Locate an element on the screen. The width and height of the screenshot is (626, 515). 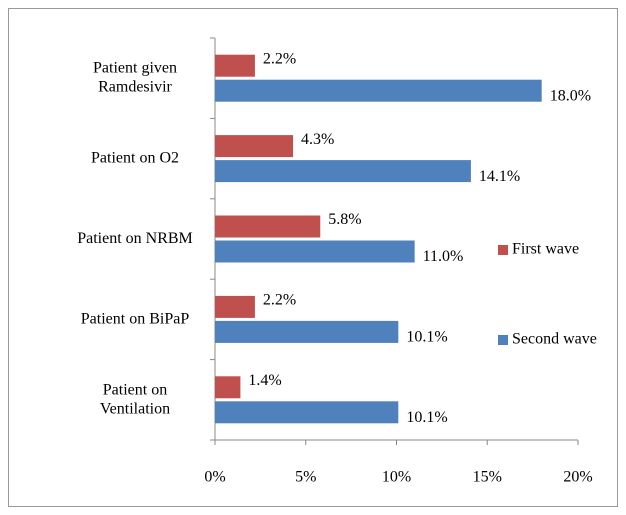
value-label: 1.4% is located at coordinates (264, 380).